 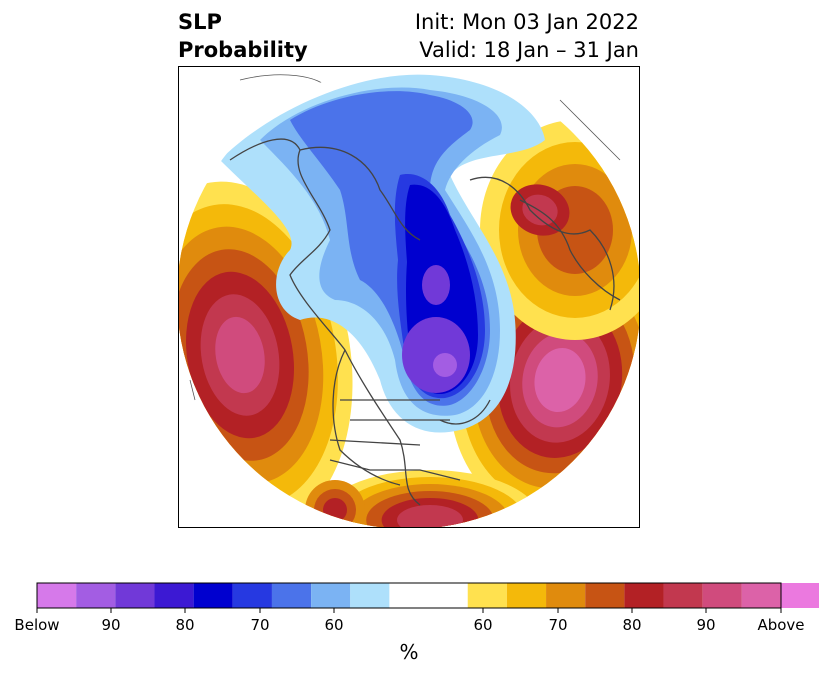 What do you see at coordinates (334, 625) in the screenshot?
I see `colorbar-label-5: 60` at bounding box center [334, 625].